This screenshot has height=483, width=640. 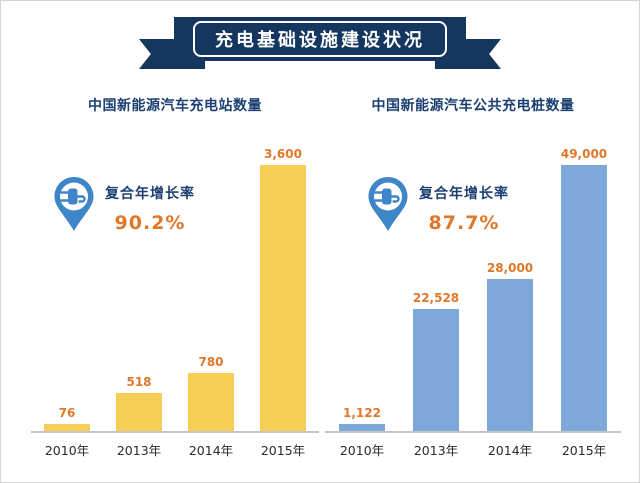 What do you see at coordinates (473, 106) in the screenshot?
I see `chart-title: 中国新能源汽车公共充电桩数量` at bounding box center [473, 106].